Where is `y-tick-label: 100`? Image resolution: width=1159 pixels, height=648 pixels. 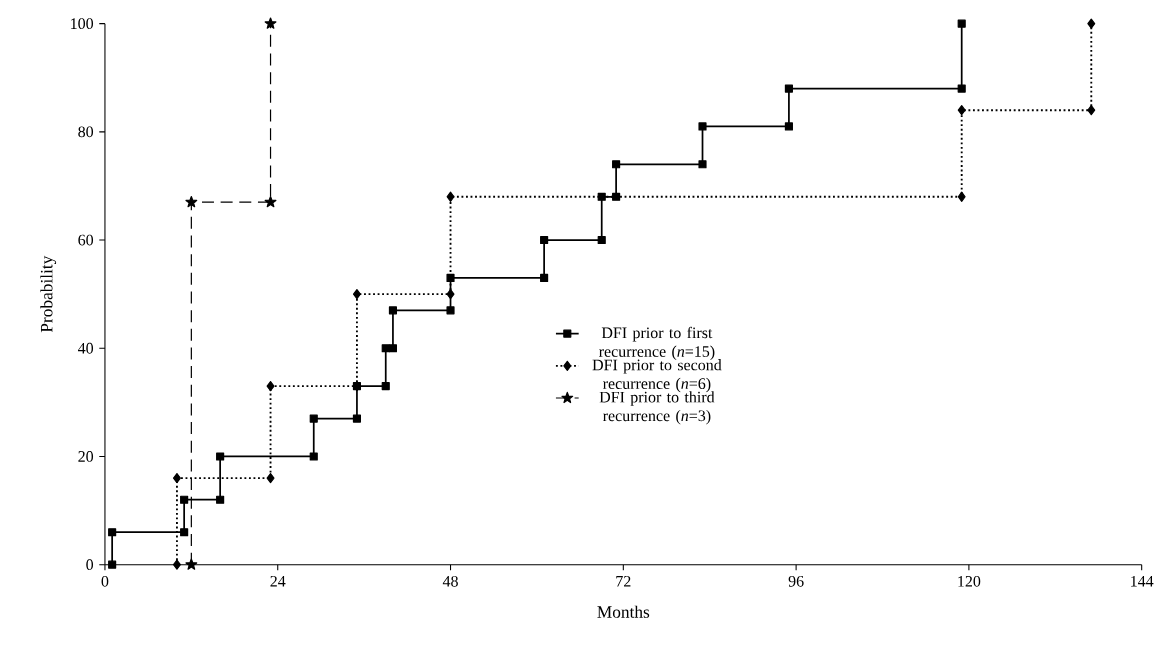
y-tick-label: 100 is located at coordinates (82, 24).